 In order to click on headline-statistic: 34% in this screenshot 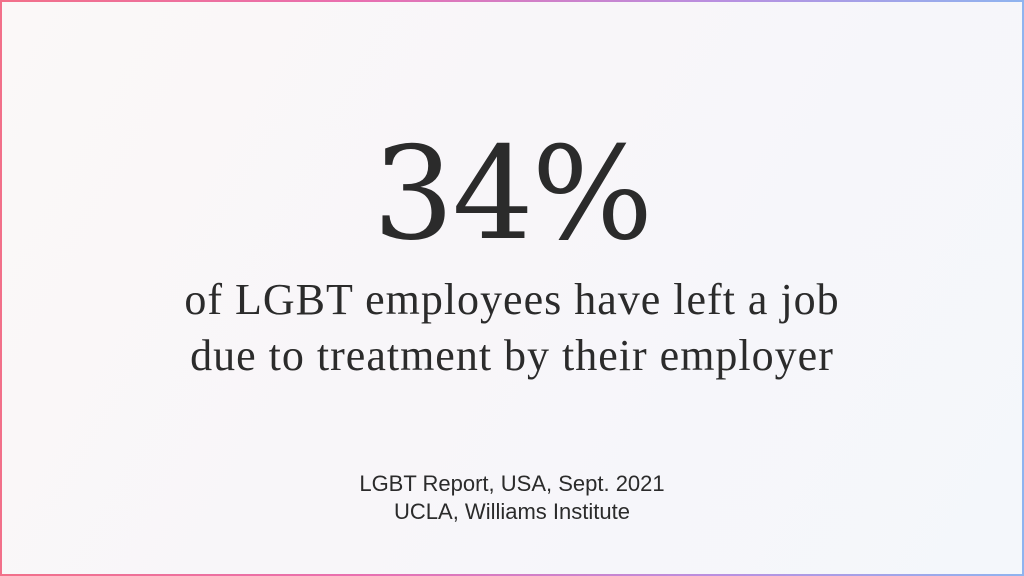, I will do `click(513, 194)`.